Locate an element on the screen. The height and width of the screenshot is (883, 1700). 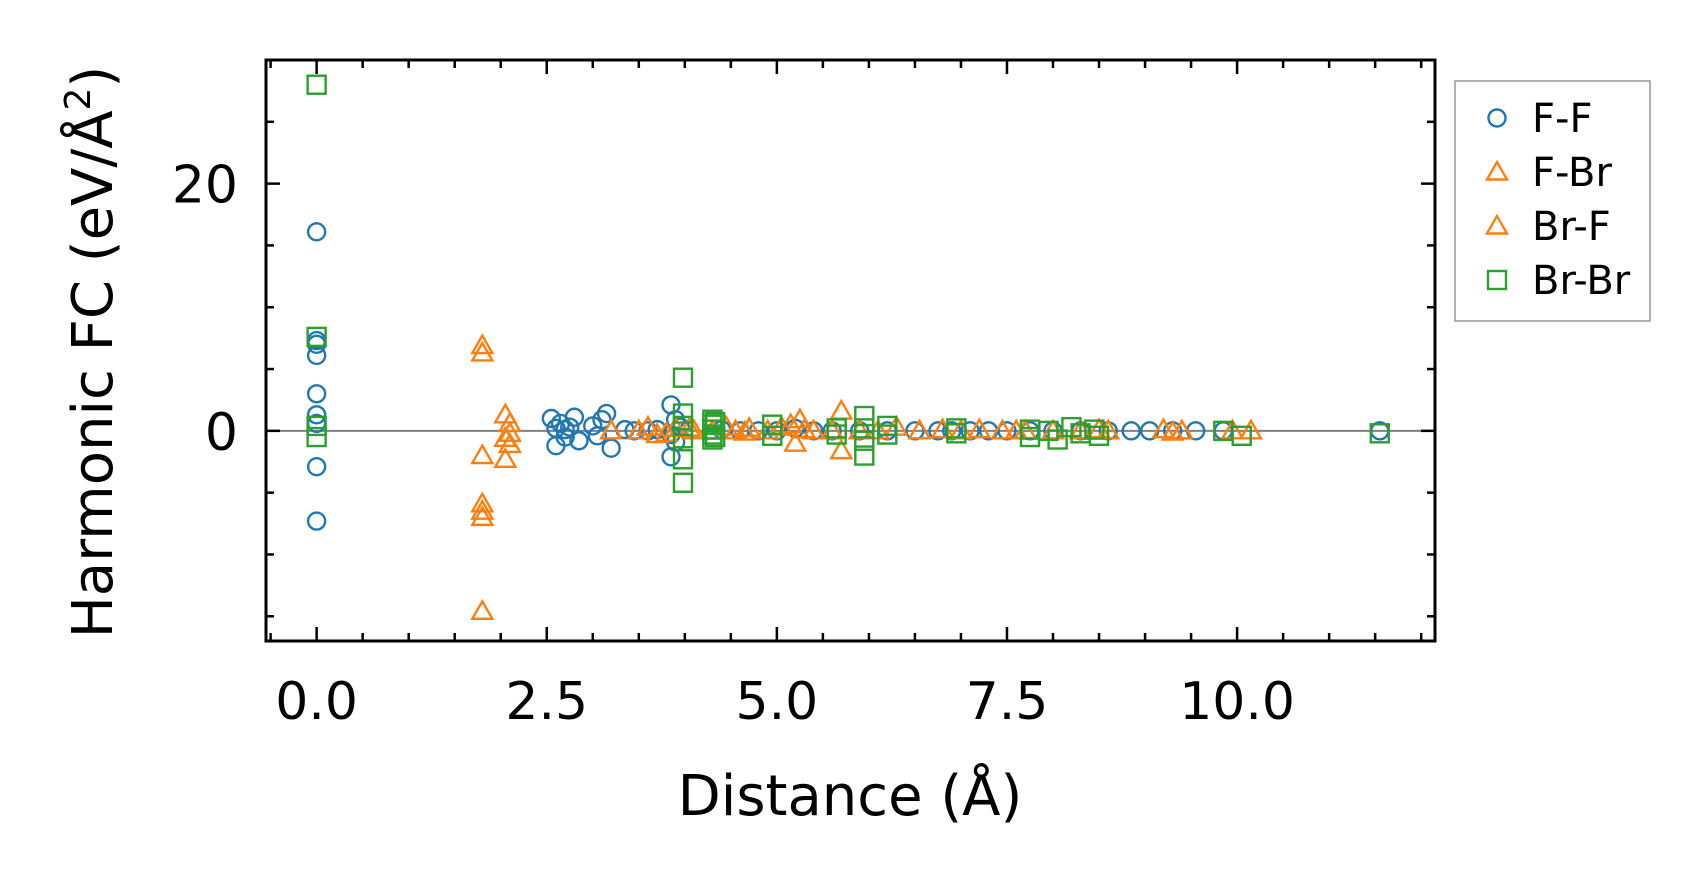
legend: F-F F-Br Br-F Br-Br is located at coordinates (1552, 201).